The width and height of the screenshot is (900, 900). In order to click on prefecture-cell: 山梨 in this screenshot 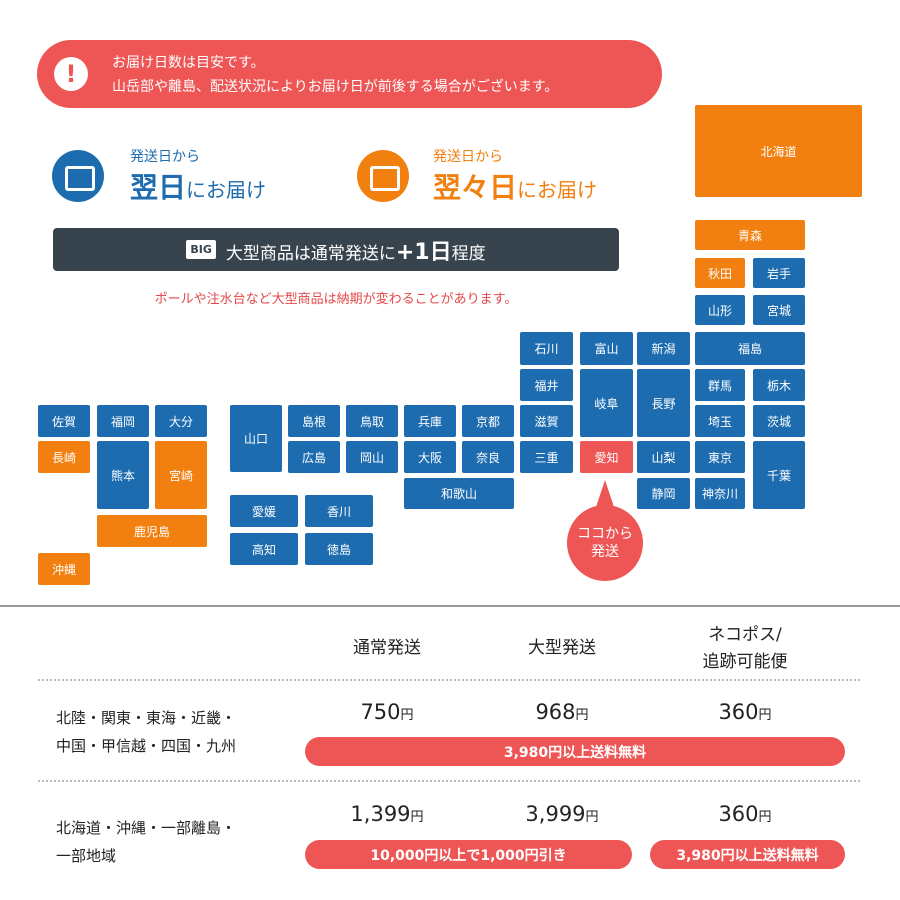, I will do `click(663, 457)`.